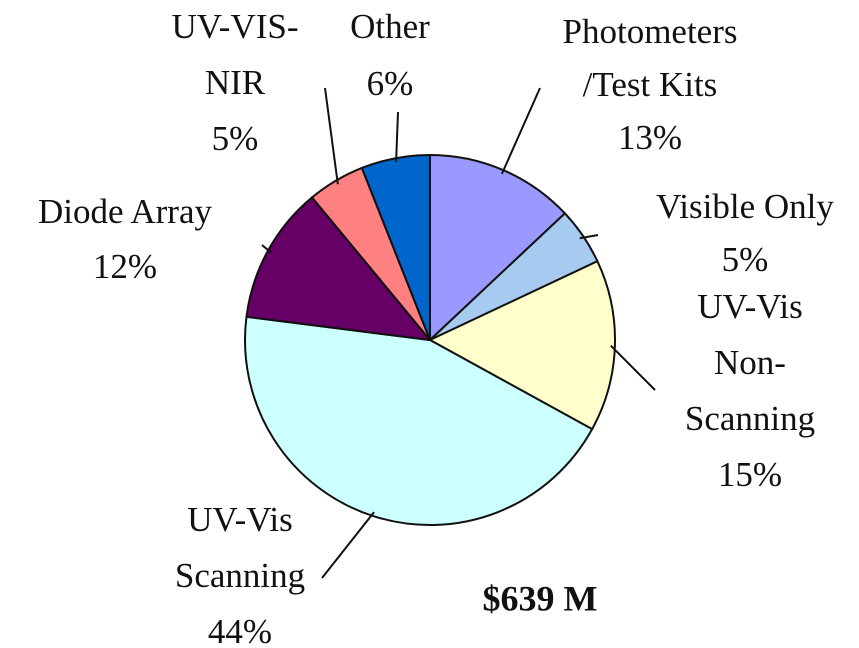 The image size is (859, 648). I want to click on slice-label: Visible Only, so click(745, 206).